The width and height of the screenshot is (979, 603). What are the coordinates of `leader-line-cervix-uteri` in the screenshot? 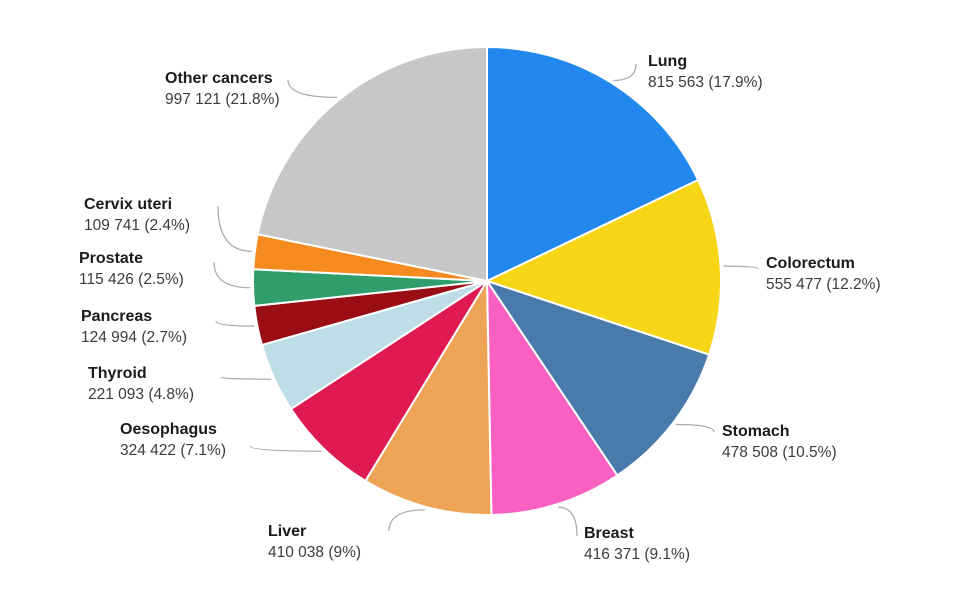 It's located at (234, 228).